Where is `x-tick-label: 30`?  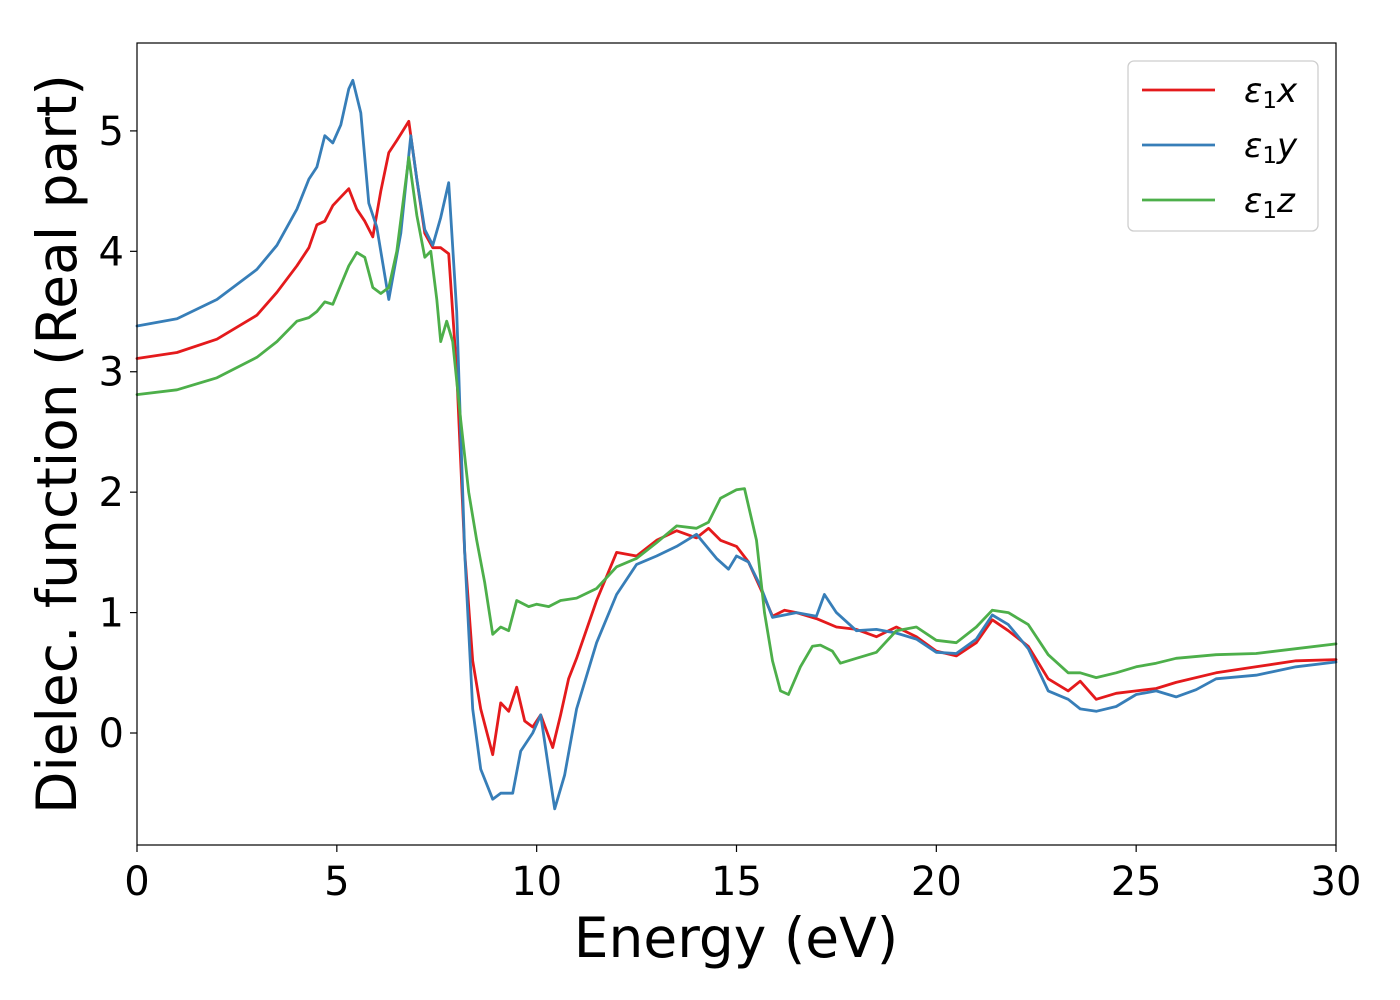
x-tick-label: 30 is located at coordinates (1336, 882).